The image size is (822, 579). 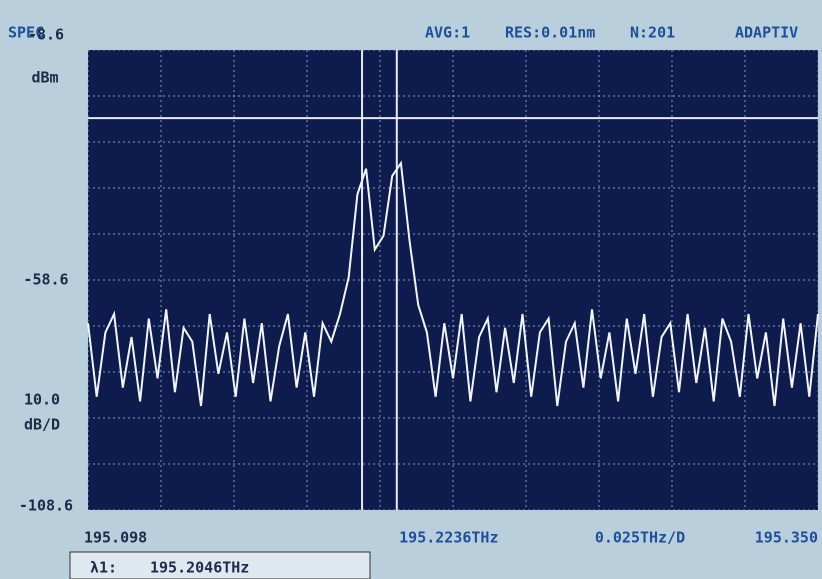 I want to click on header-item: ADAPTIV, so click(x=766, y=33).